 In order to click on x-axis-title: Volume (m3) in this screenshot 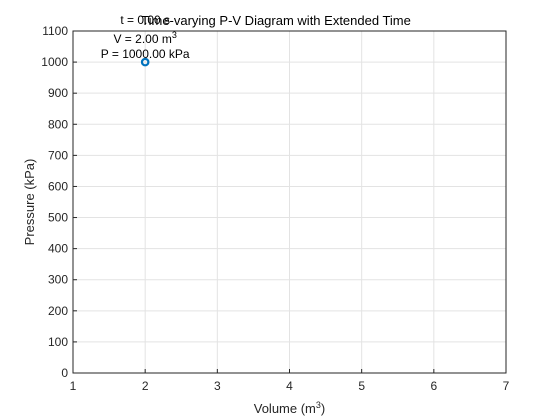, I will do `click(290, 408)`.